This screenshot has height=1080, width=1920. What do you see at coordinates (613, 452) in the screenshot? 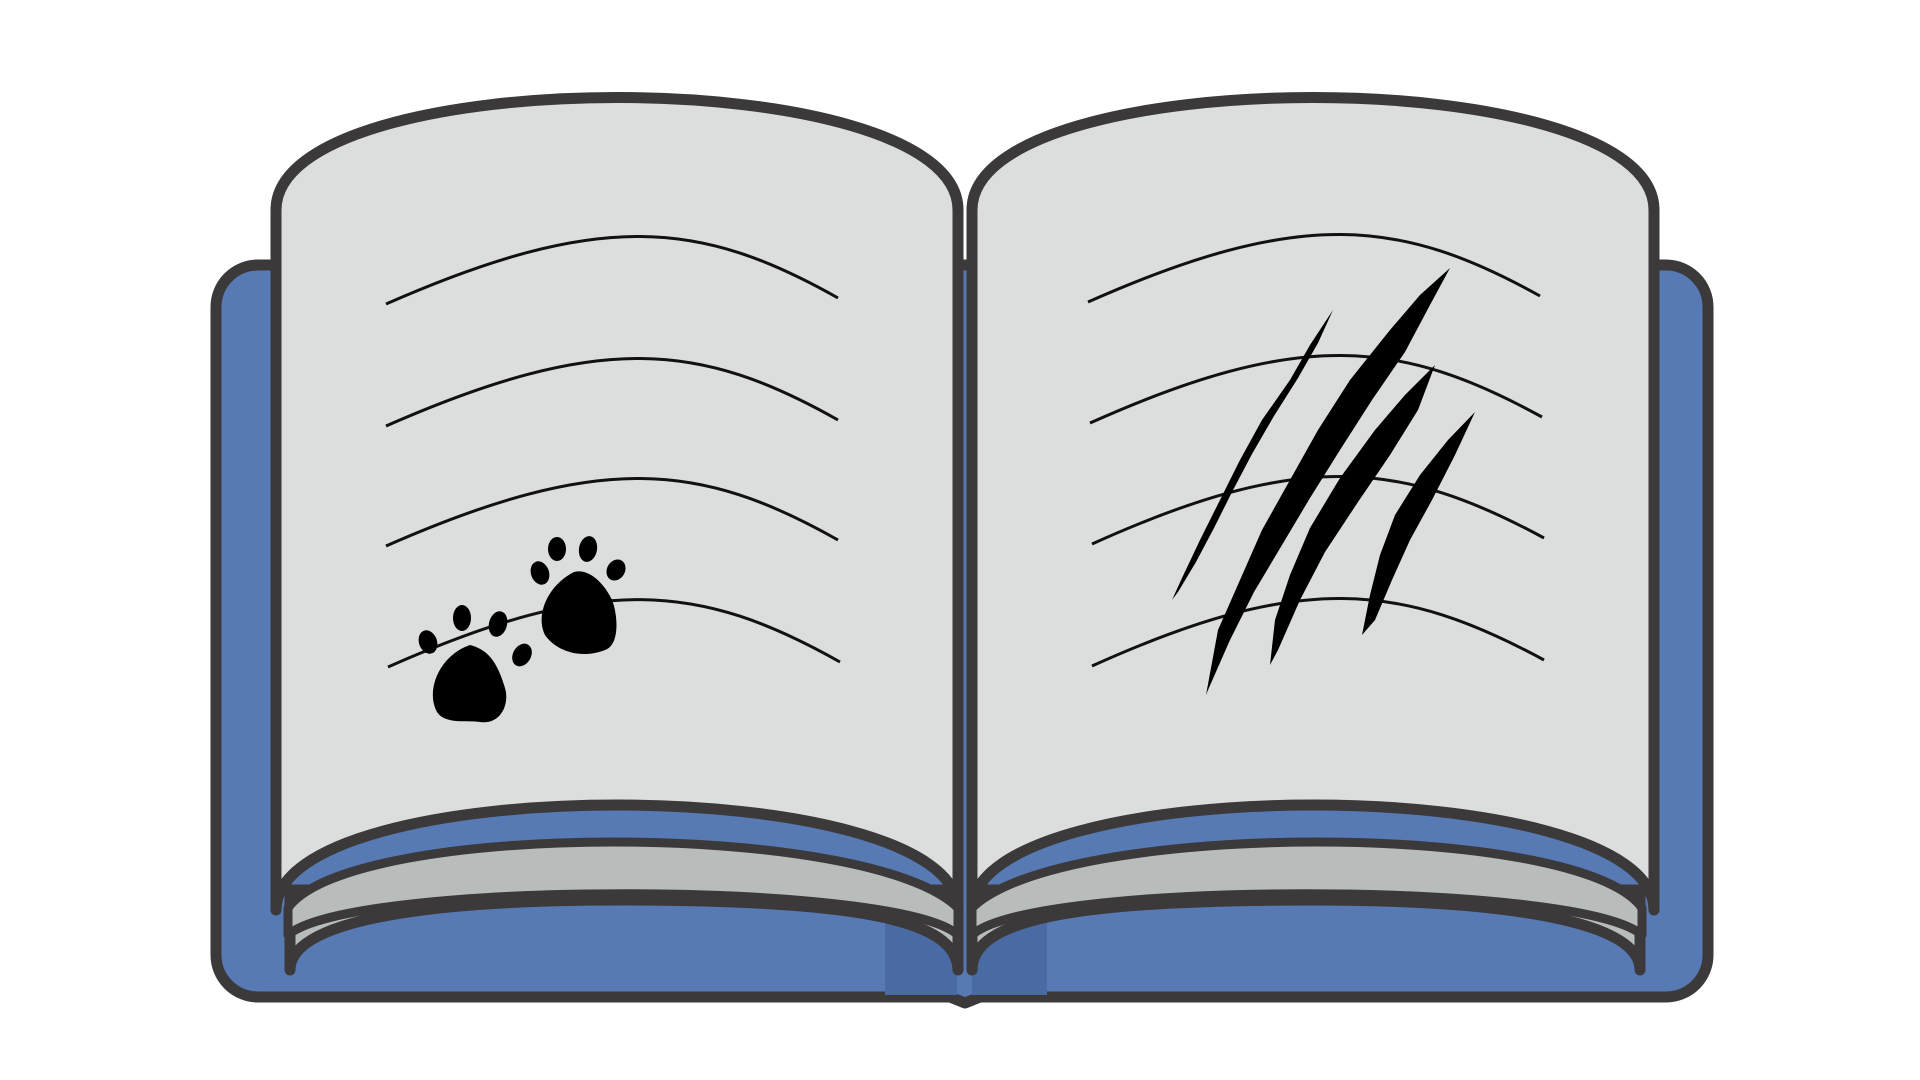
I see `left-page-lines` at bounding box center [613, 452].